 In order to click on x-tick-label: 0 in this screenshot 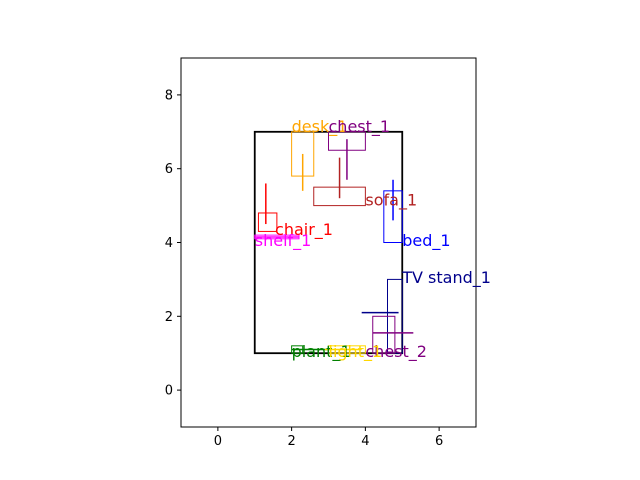, I will do `click(218, 441)`.